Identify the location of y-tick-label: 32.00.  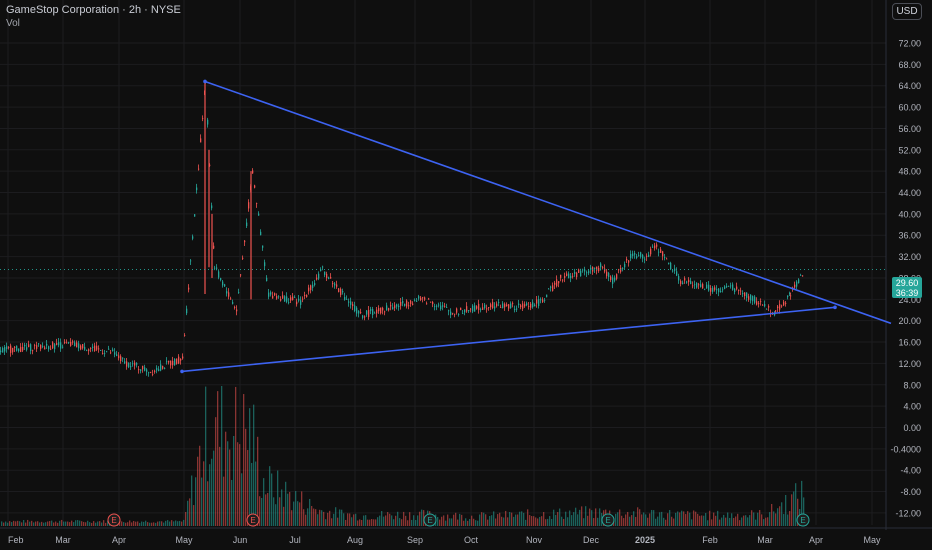
(909, 257).